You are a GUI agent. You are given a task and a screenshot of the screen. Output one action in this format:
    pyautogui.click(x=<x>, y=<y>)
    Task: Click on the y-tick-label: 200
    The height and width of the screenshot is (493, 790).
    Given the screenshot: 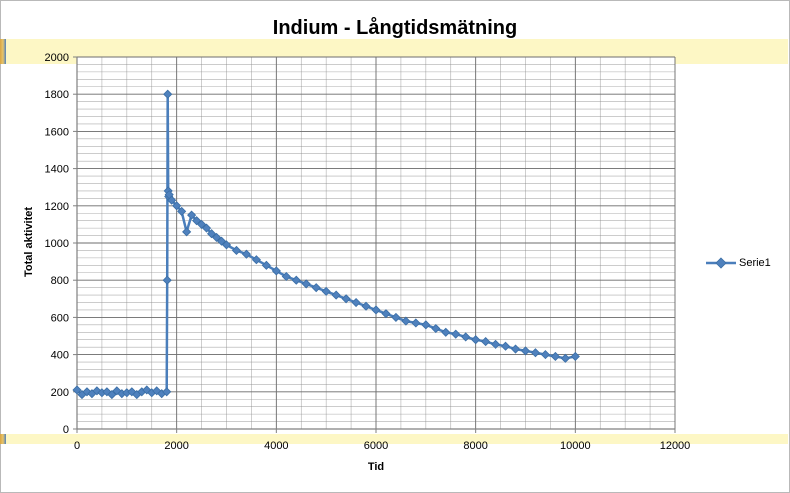 What is the action you would take?
    pyautogui.click(x=60, y=393)
    